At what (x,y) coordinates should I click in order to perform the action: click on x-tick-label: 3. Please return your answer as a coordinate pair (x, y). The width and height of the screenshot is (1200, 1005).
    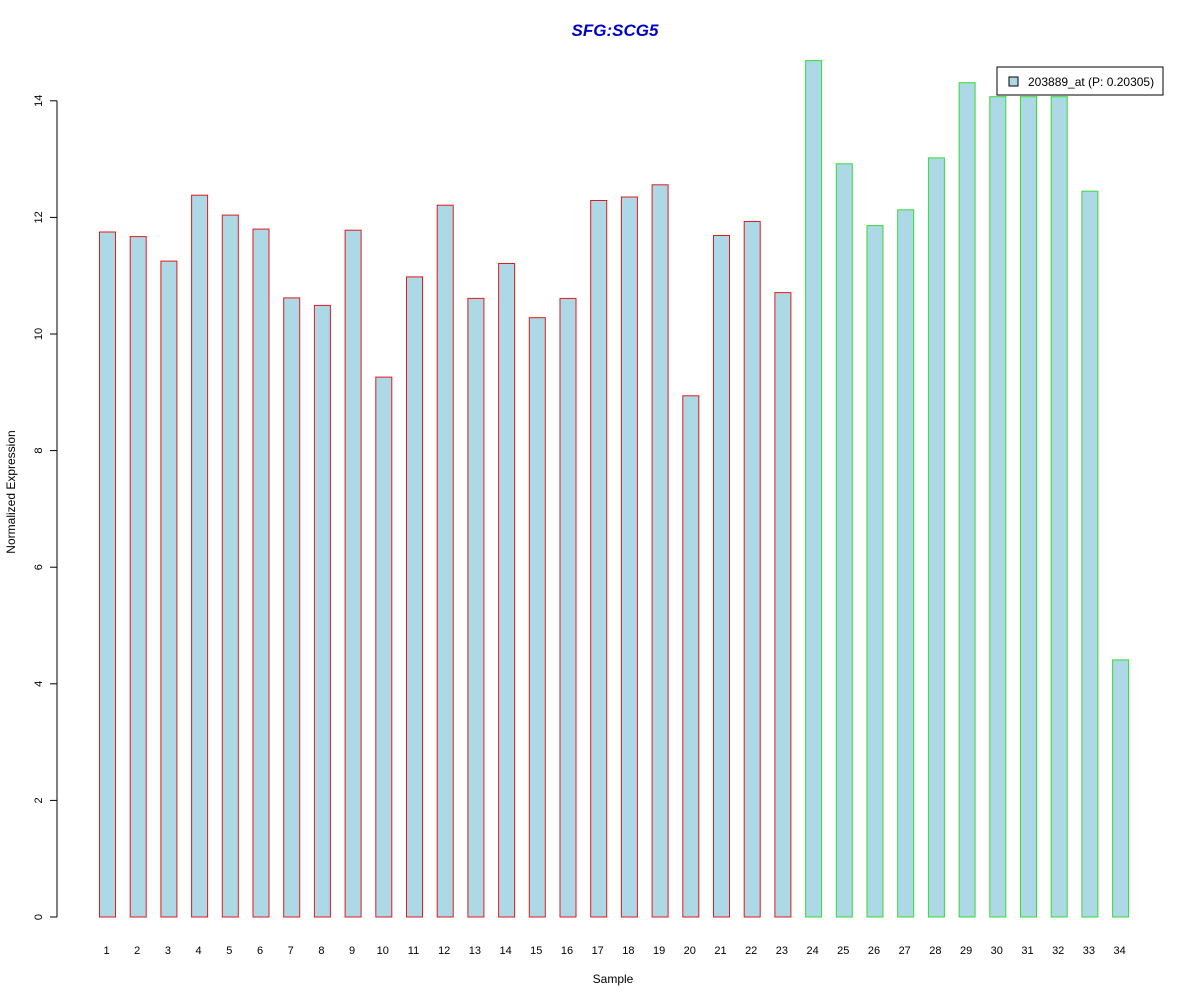
    Looking at the image, I should click on (168, 951).